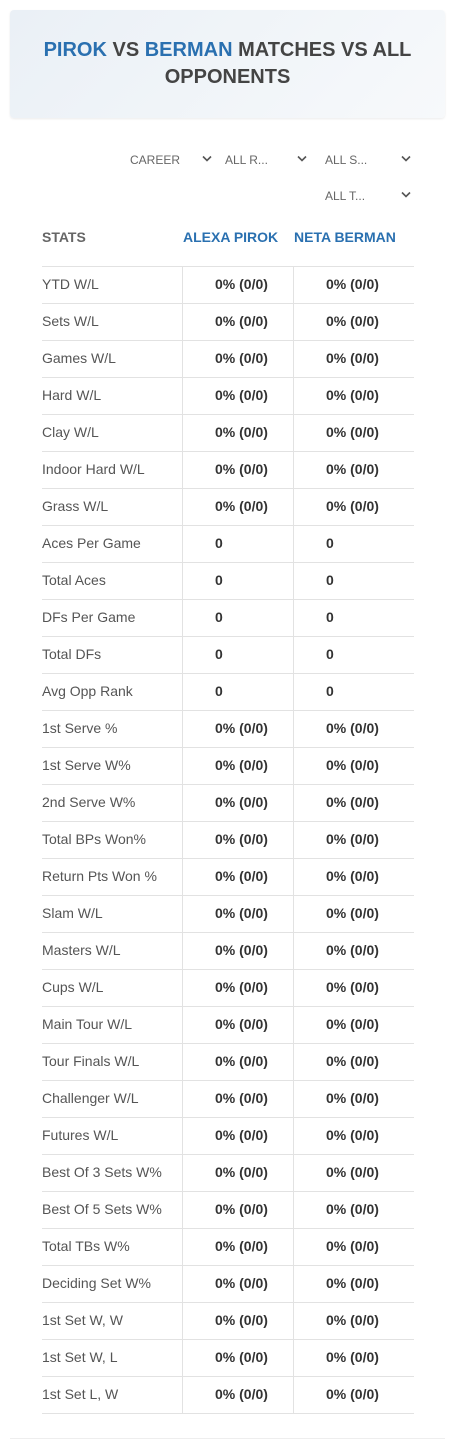  Describe the element at coordinates (72, 654) in the screenshot. I see `stat-label: Total DFs` at that location.